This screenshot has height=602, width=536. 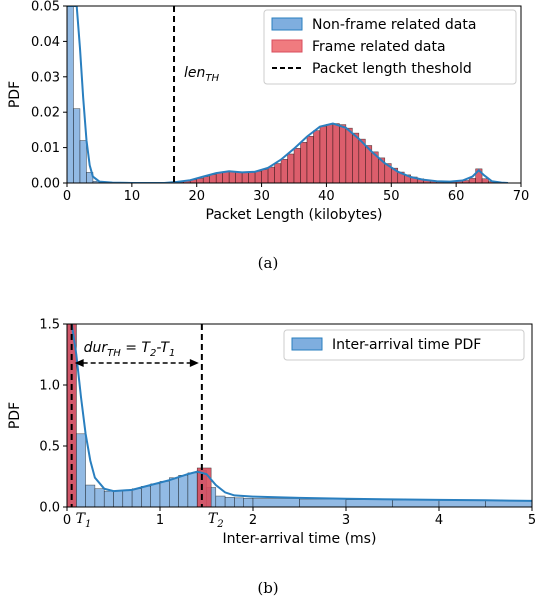 I want to click on x-tick-label: 10, so click(x=132, y=196).